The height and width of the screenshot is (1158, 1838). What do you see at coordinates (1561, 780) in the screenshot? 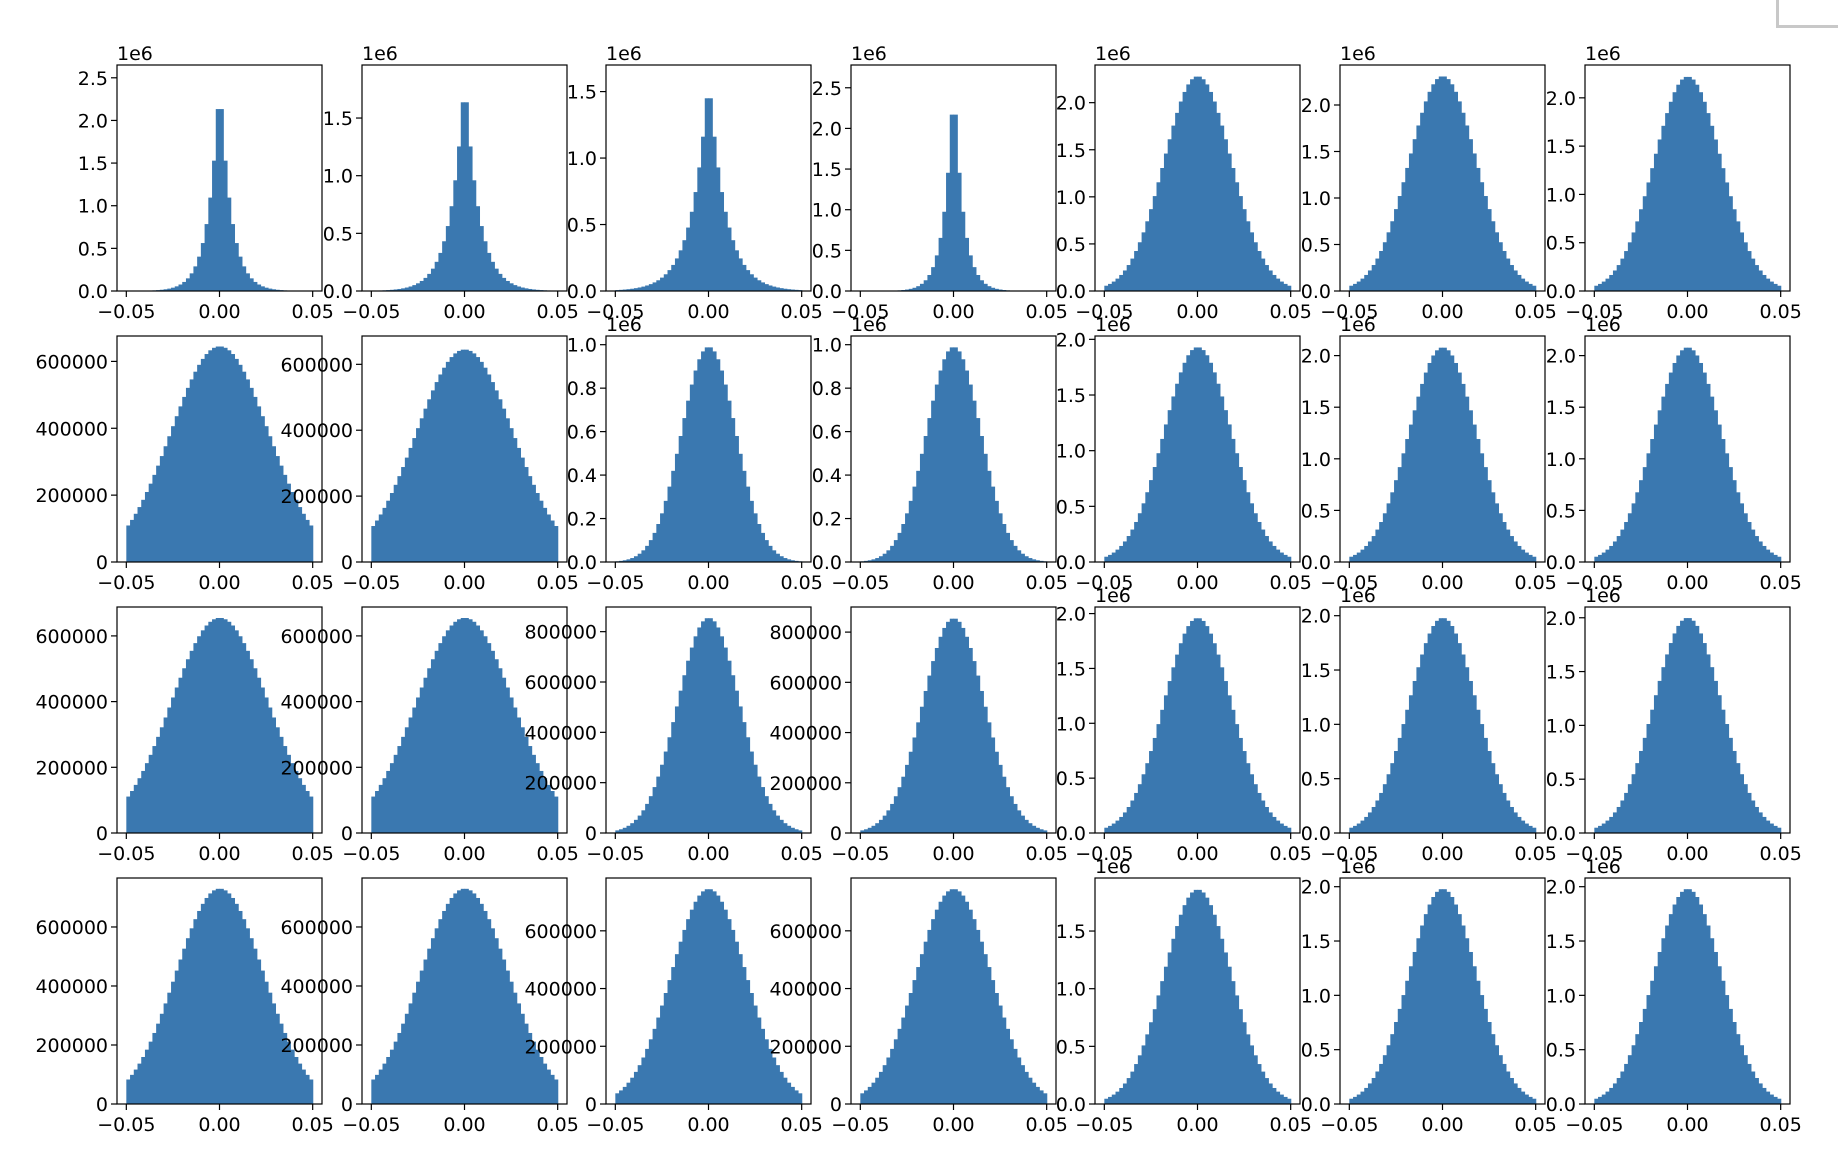
I see `y-tick-label: 0.5` at bounding box center [1561, 780].